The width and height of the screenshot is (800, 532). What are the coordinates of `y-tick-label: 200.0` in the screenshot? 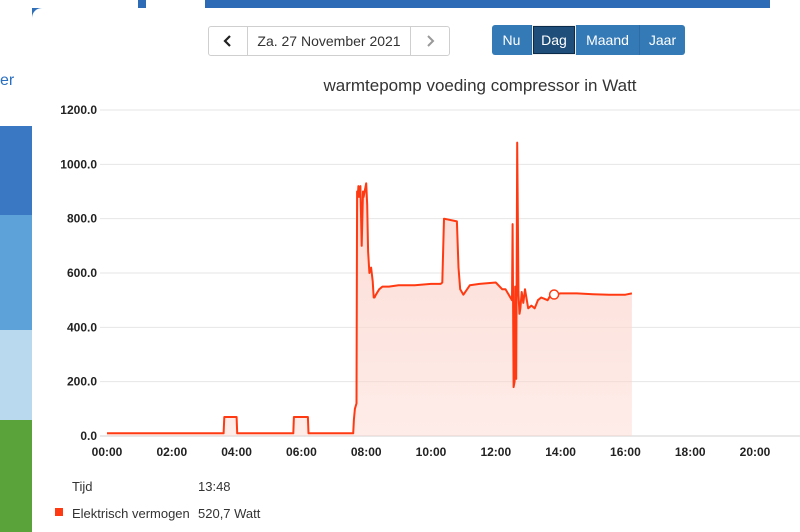 It's located at (82, 382).